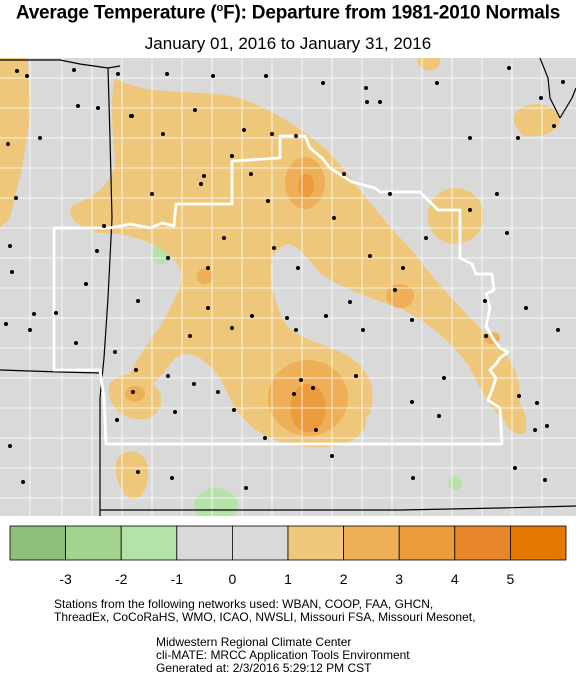 This screenshot has width=576, height=675. What do you see at coordinates (65, 579) in the screenshot?
I see `legend-label-0: -3` at bounding box center [65, 579].